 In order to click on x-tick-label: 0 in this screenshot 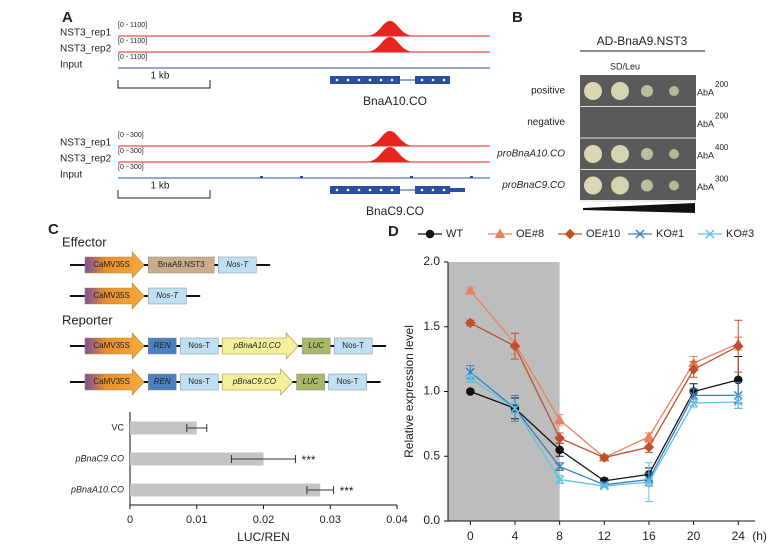, I will do `click(130, 520)`.